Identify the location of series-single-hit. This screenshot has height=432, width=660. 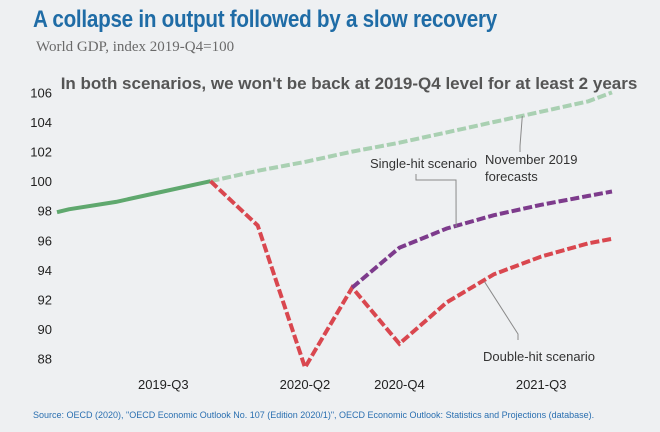
(481, 239).